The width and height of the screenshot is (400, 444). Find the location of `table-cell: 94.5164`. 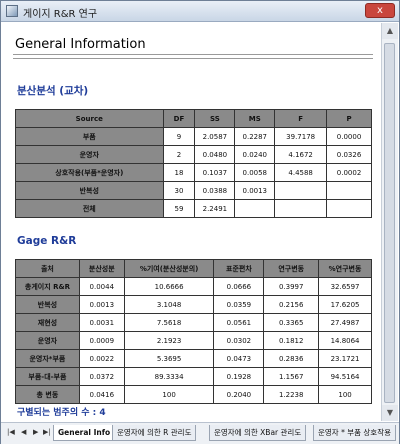

table-cell: 94.5164 is located at coordinates (345, 376).